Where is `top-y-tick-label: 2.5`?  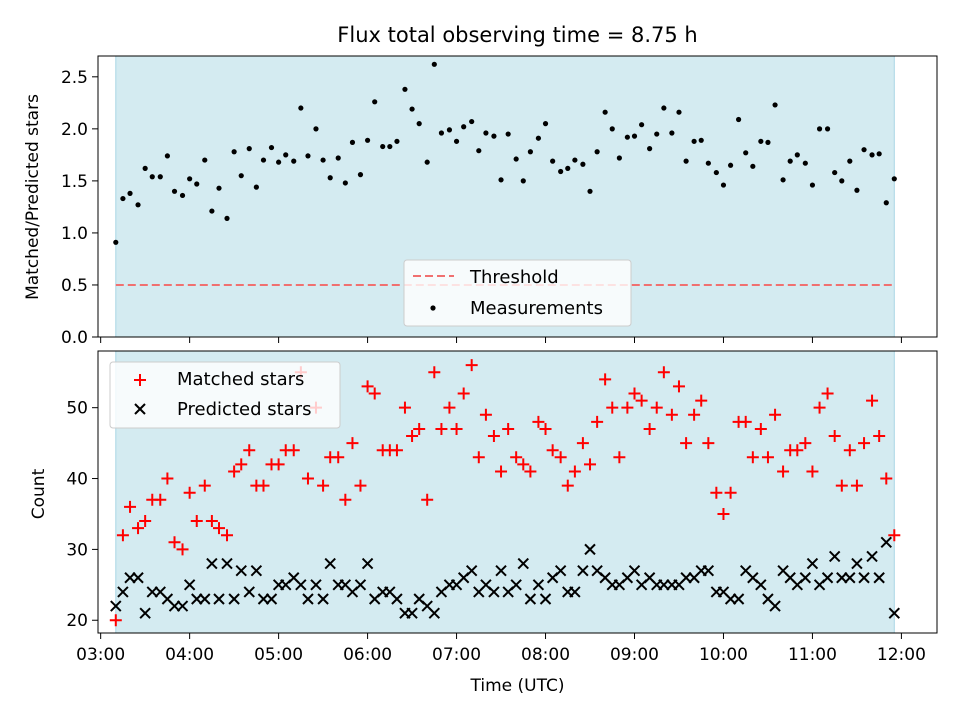
top-y-tick-label: 2.5 is located at coordinates (74, 78).